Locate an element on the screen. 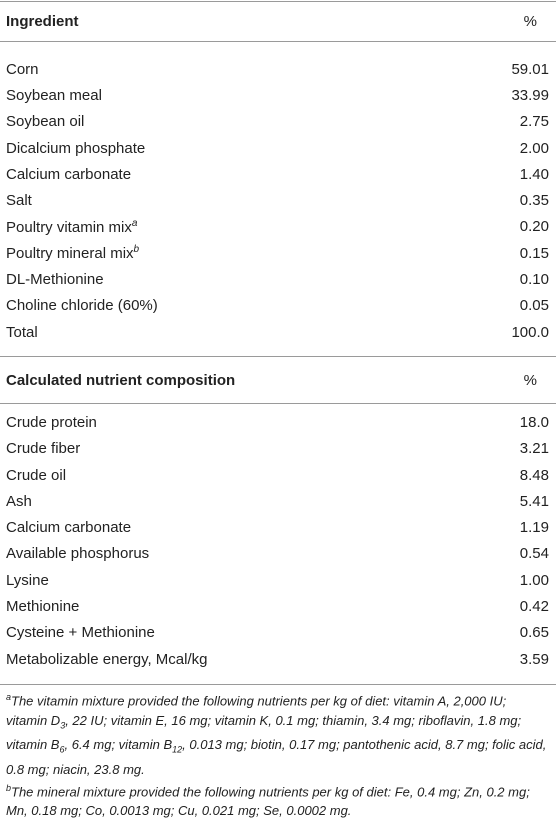 The width and height of the screenshot is (556, 820). row-value: 5.41 is located at coordinates (534, 501).